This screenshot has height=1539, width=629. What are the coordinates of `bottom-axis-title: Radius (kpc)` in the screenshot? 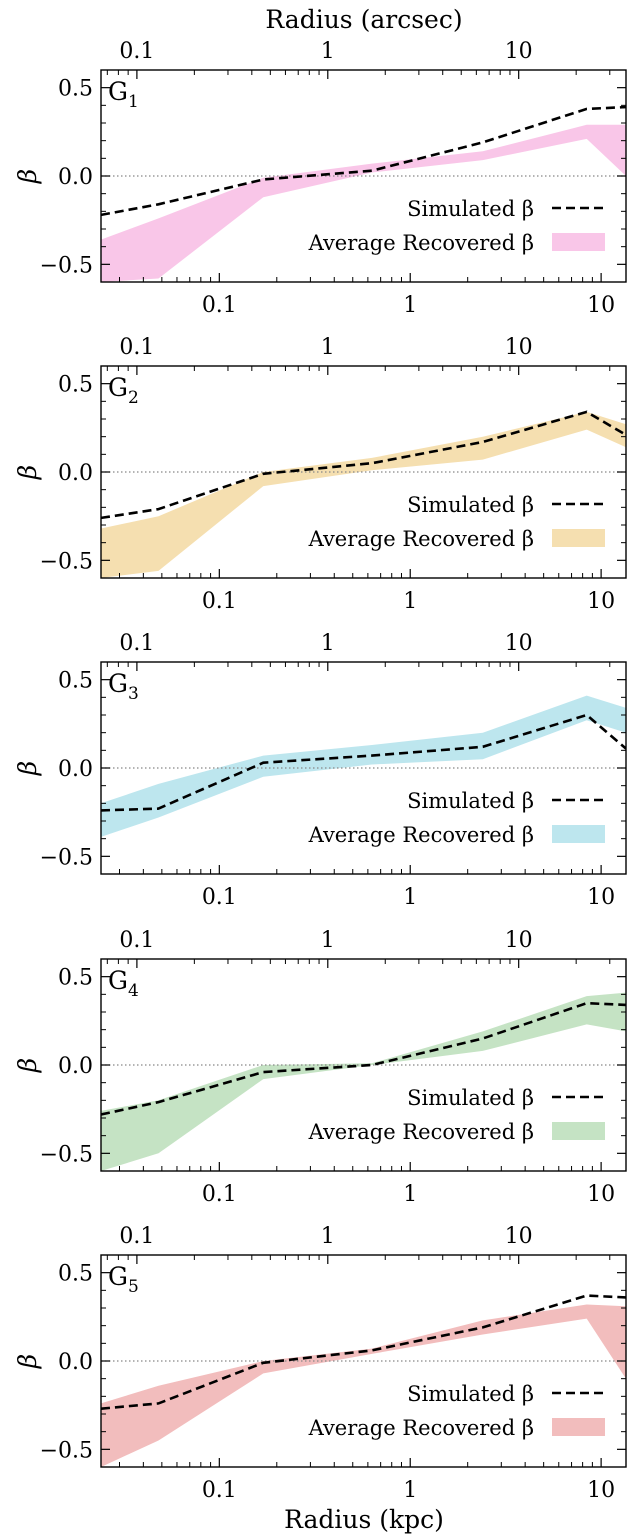 It's located at (364, 1519).